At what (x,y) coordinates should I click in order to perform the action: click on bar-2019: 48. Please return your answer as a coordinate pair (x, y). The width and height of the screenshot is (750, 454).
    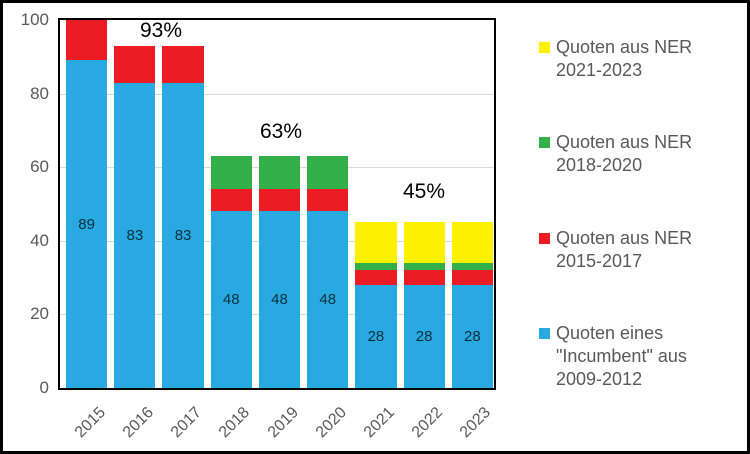
    Looking at the image, I should click on (279, 204).